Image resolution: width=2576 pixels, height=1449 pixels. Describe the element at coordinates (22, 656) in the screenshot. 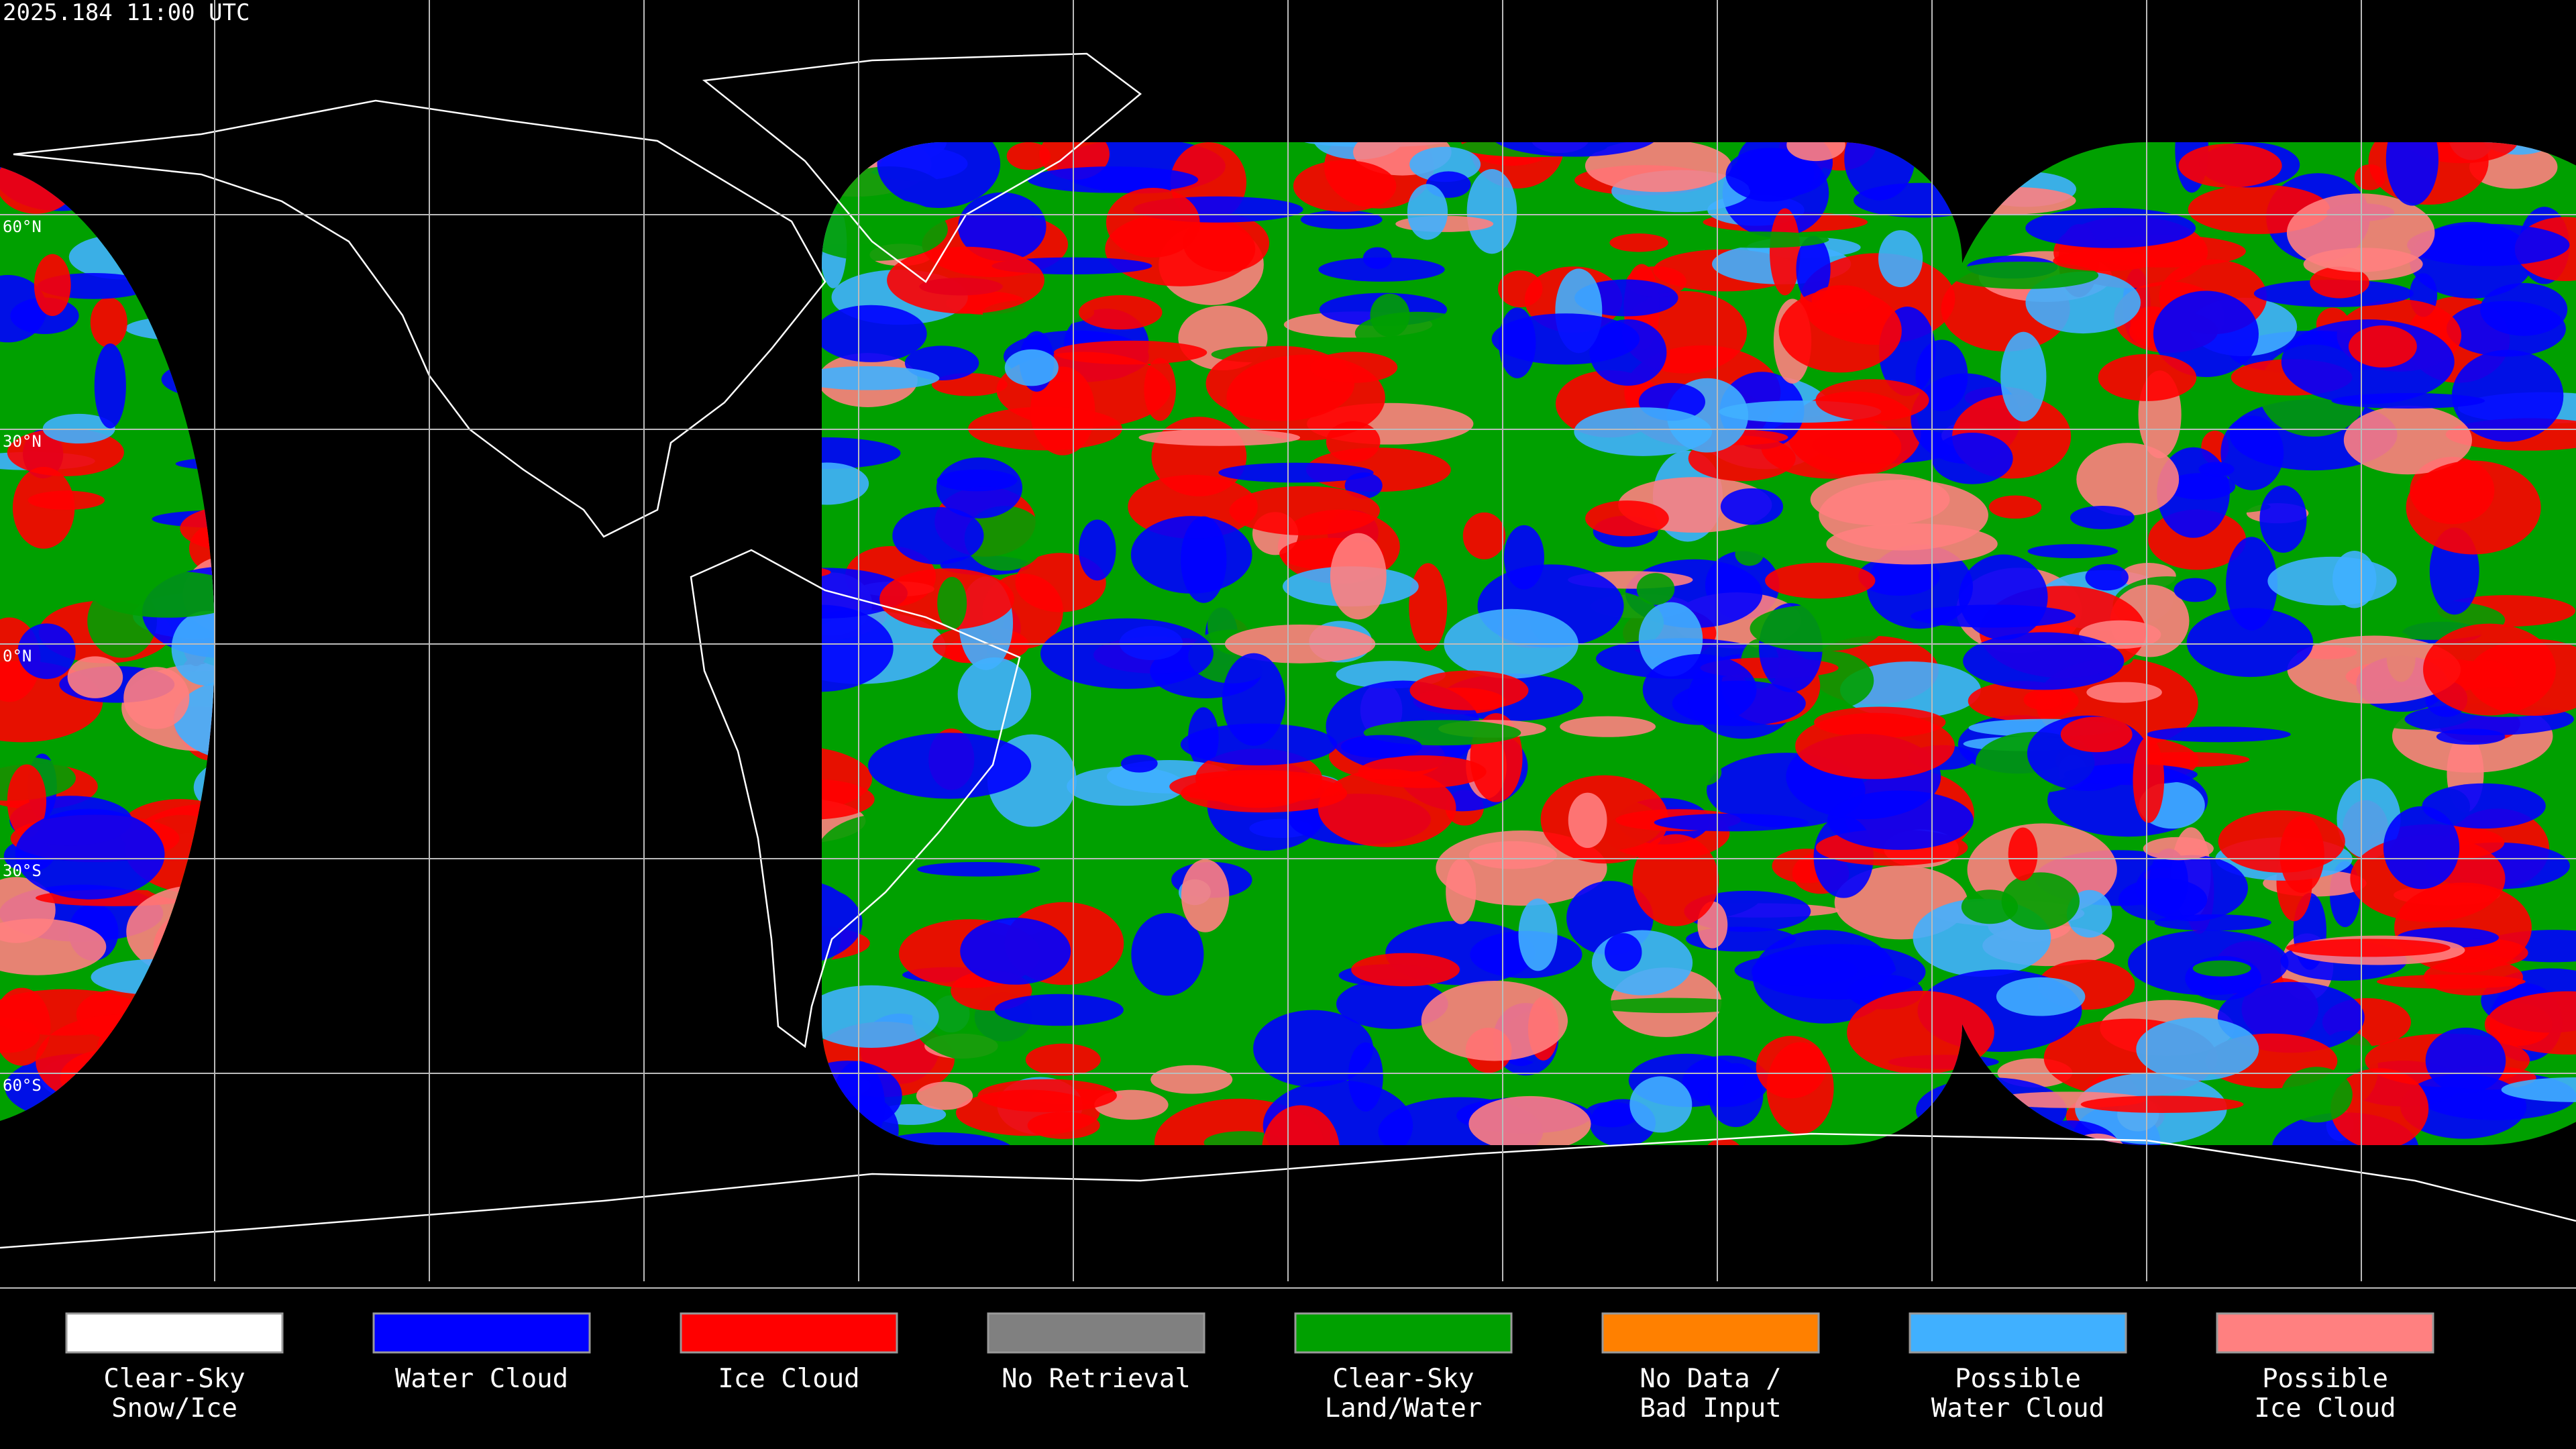

I see `latitude-labels: 60°N 30°N 0°N 30°S 60°S` at that location.